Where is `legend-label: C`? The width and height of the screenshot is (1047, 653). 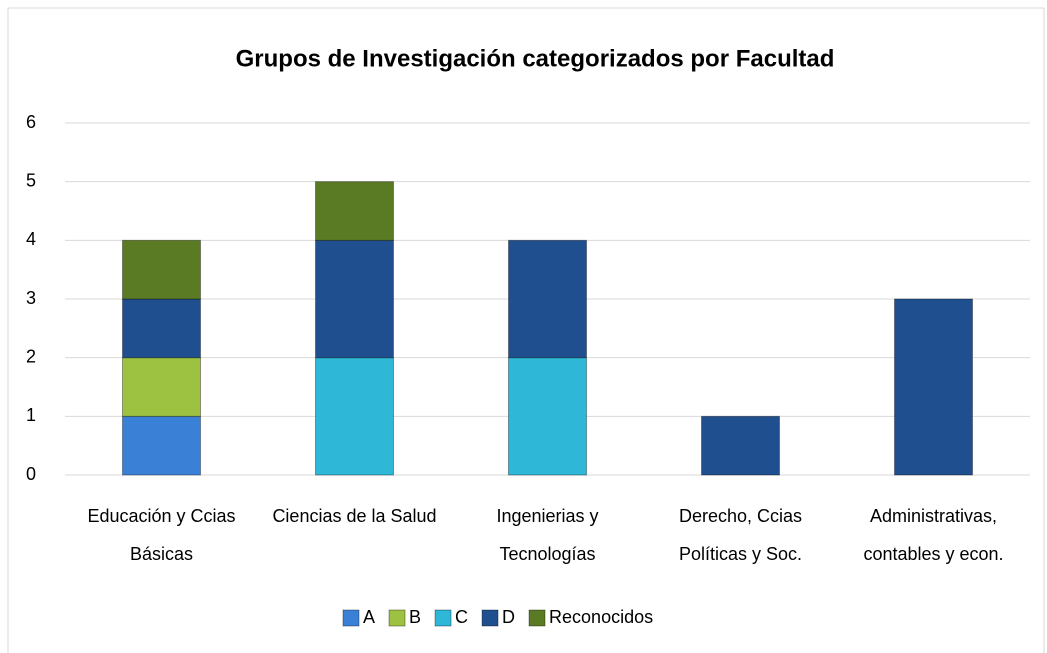
legend-label: C is located at coordinates (461, 617).